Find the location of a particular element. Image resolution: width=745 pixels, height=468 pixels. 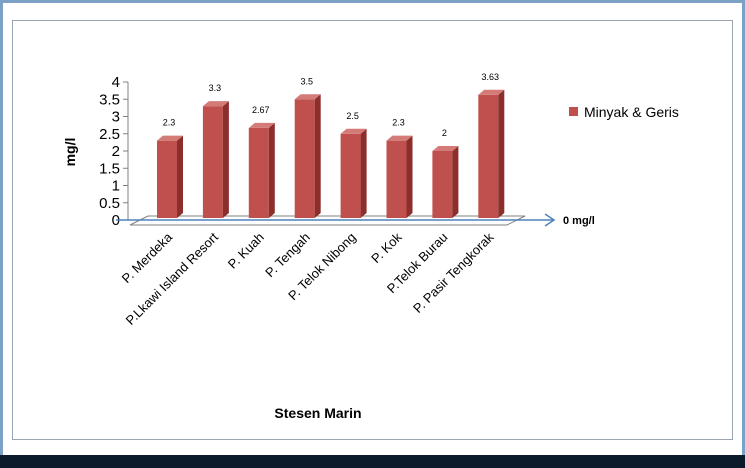

y-tick-label: 1 is located at coordinates (116, 186).